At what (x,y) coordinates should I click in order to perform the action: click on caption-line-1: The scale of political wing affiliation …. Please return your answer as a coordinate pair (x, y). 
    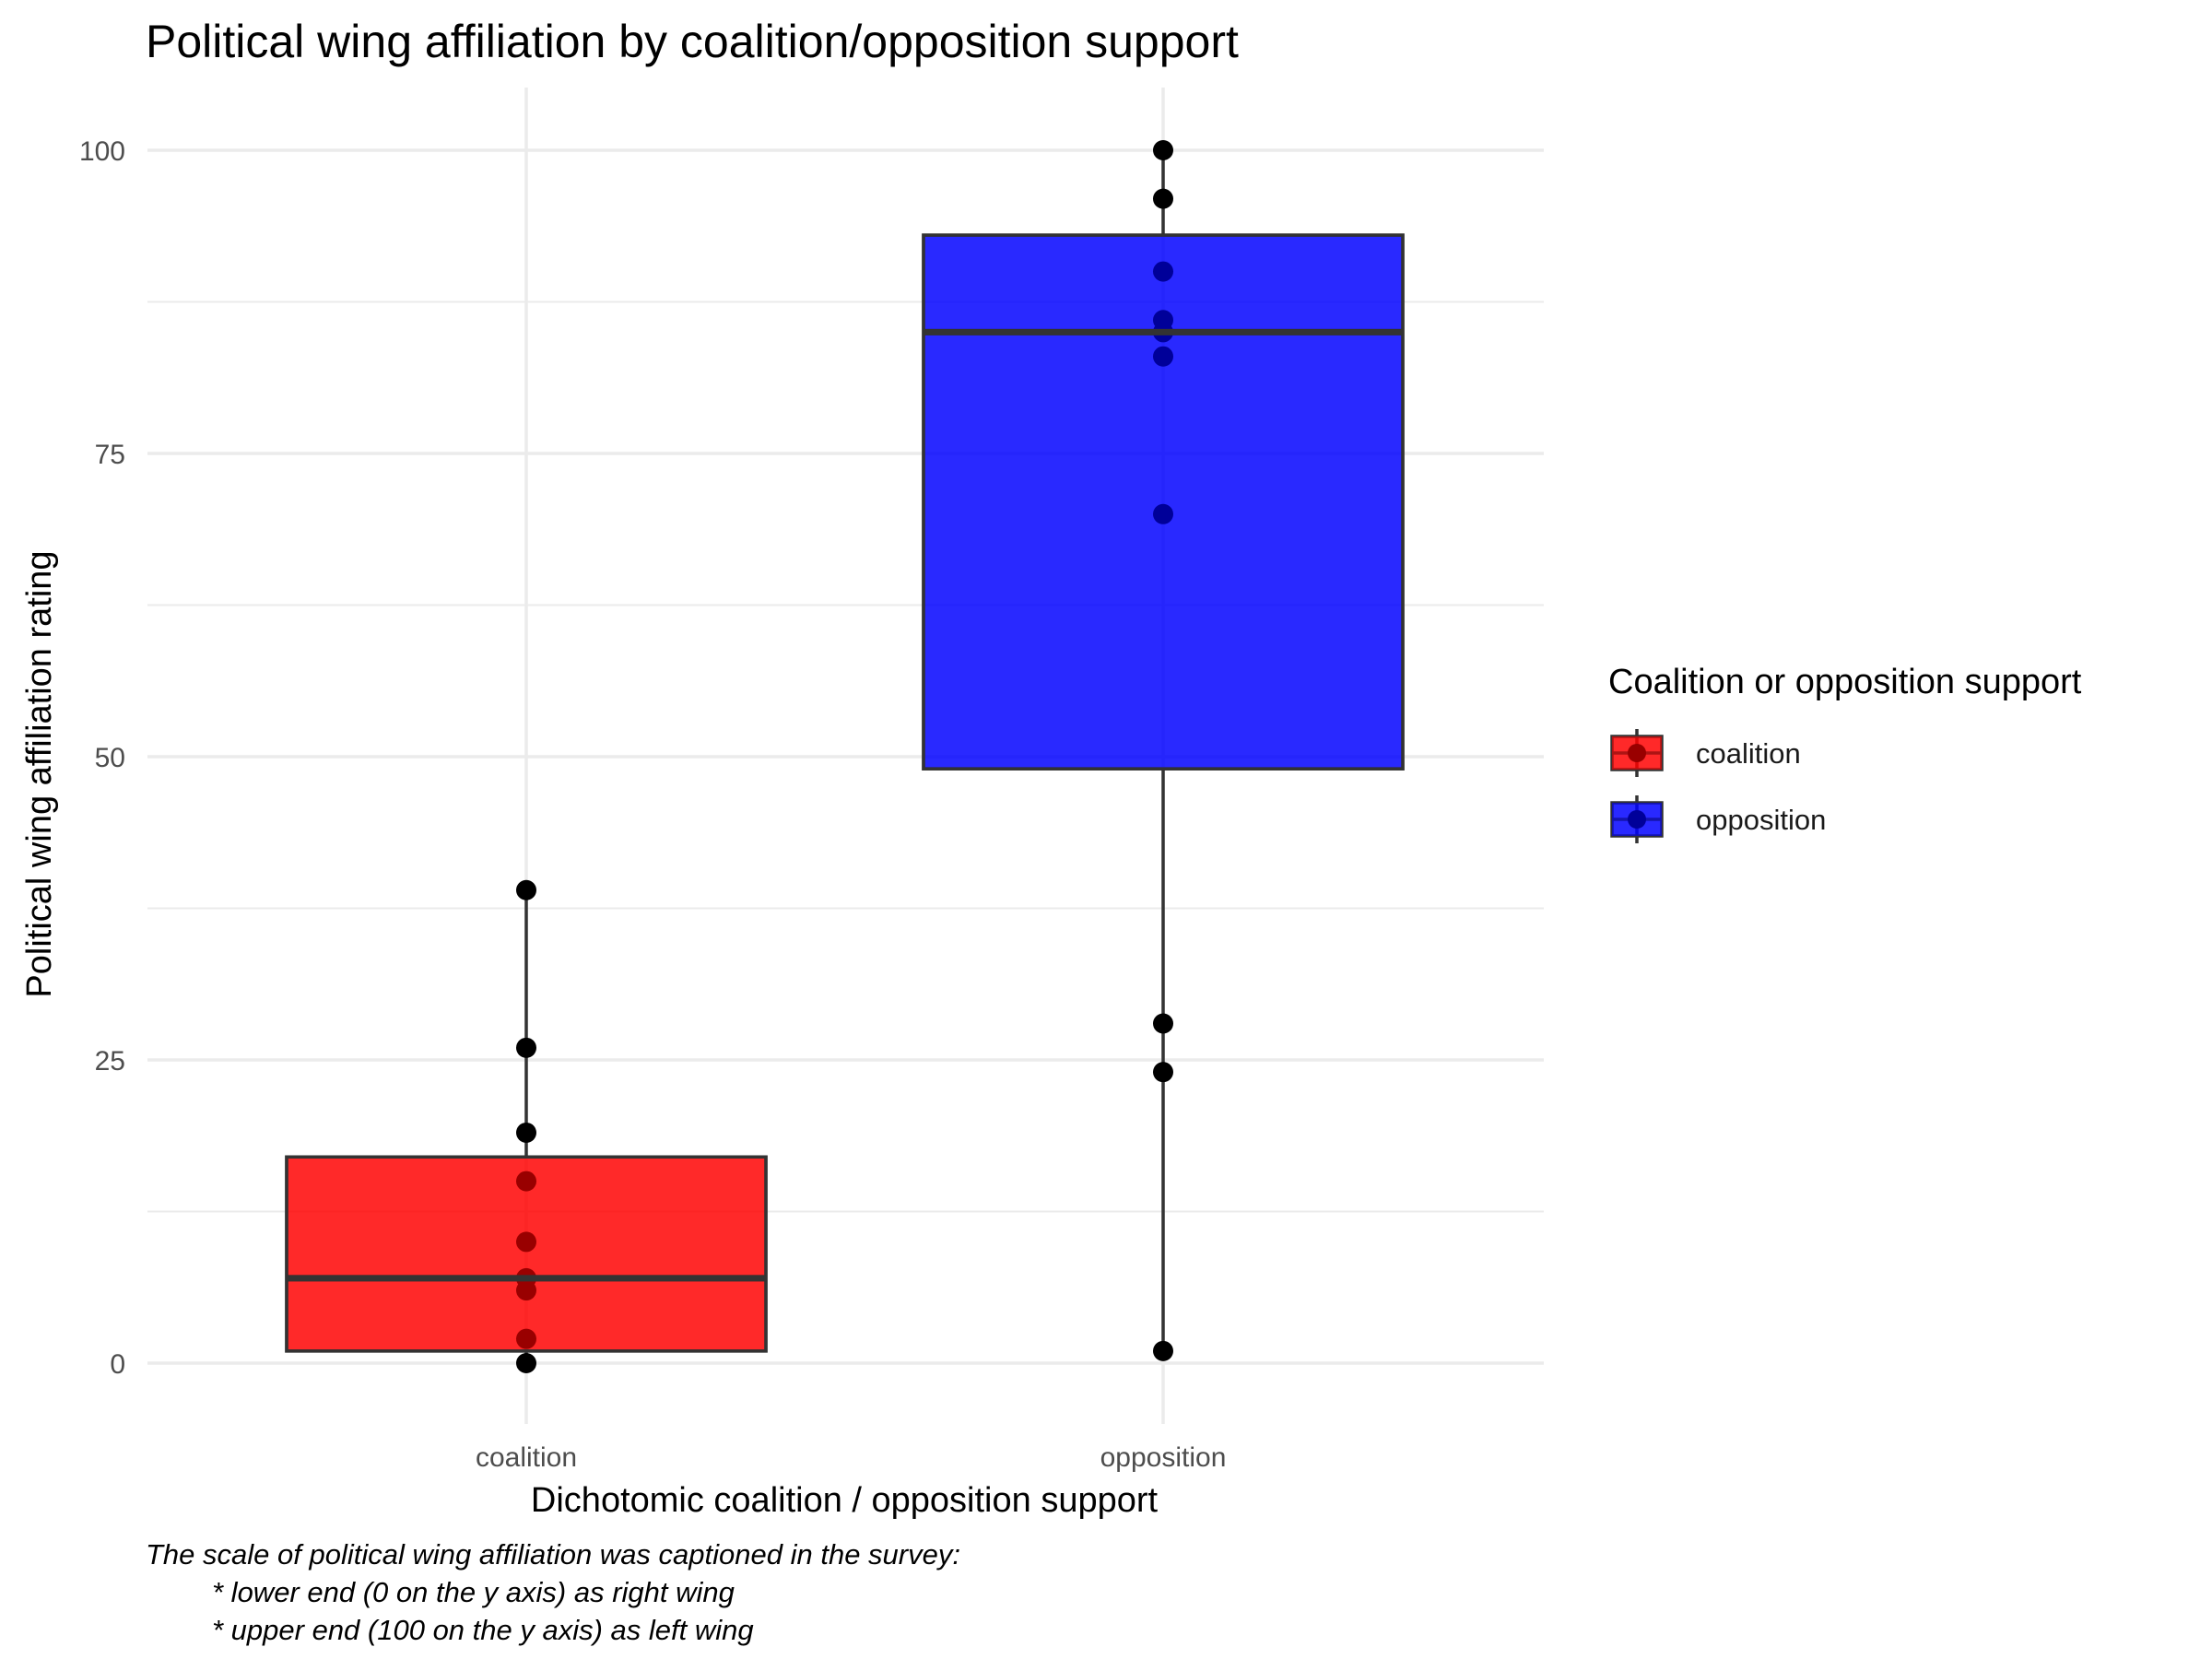
    Looking at the image, I should click on (553, 1554).